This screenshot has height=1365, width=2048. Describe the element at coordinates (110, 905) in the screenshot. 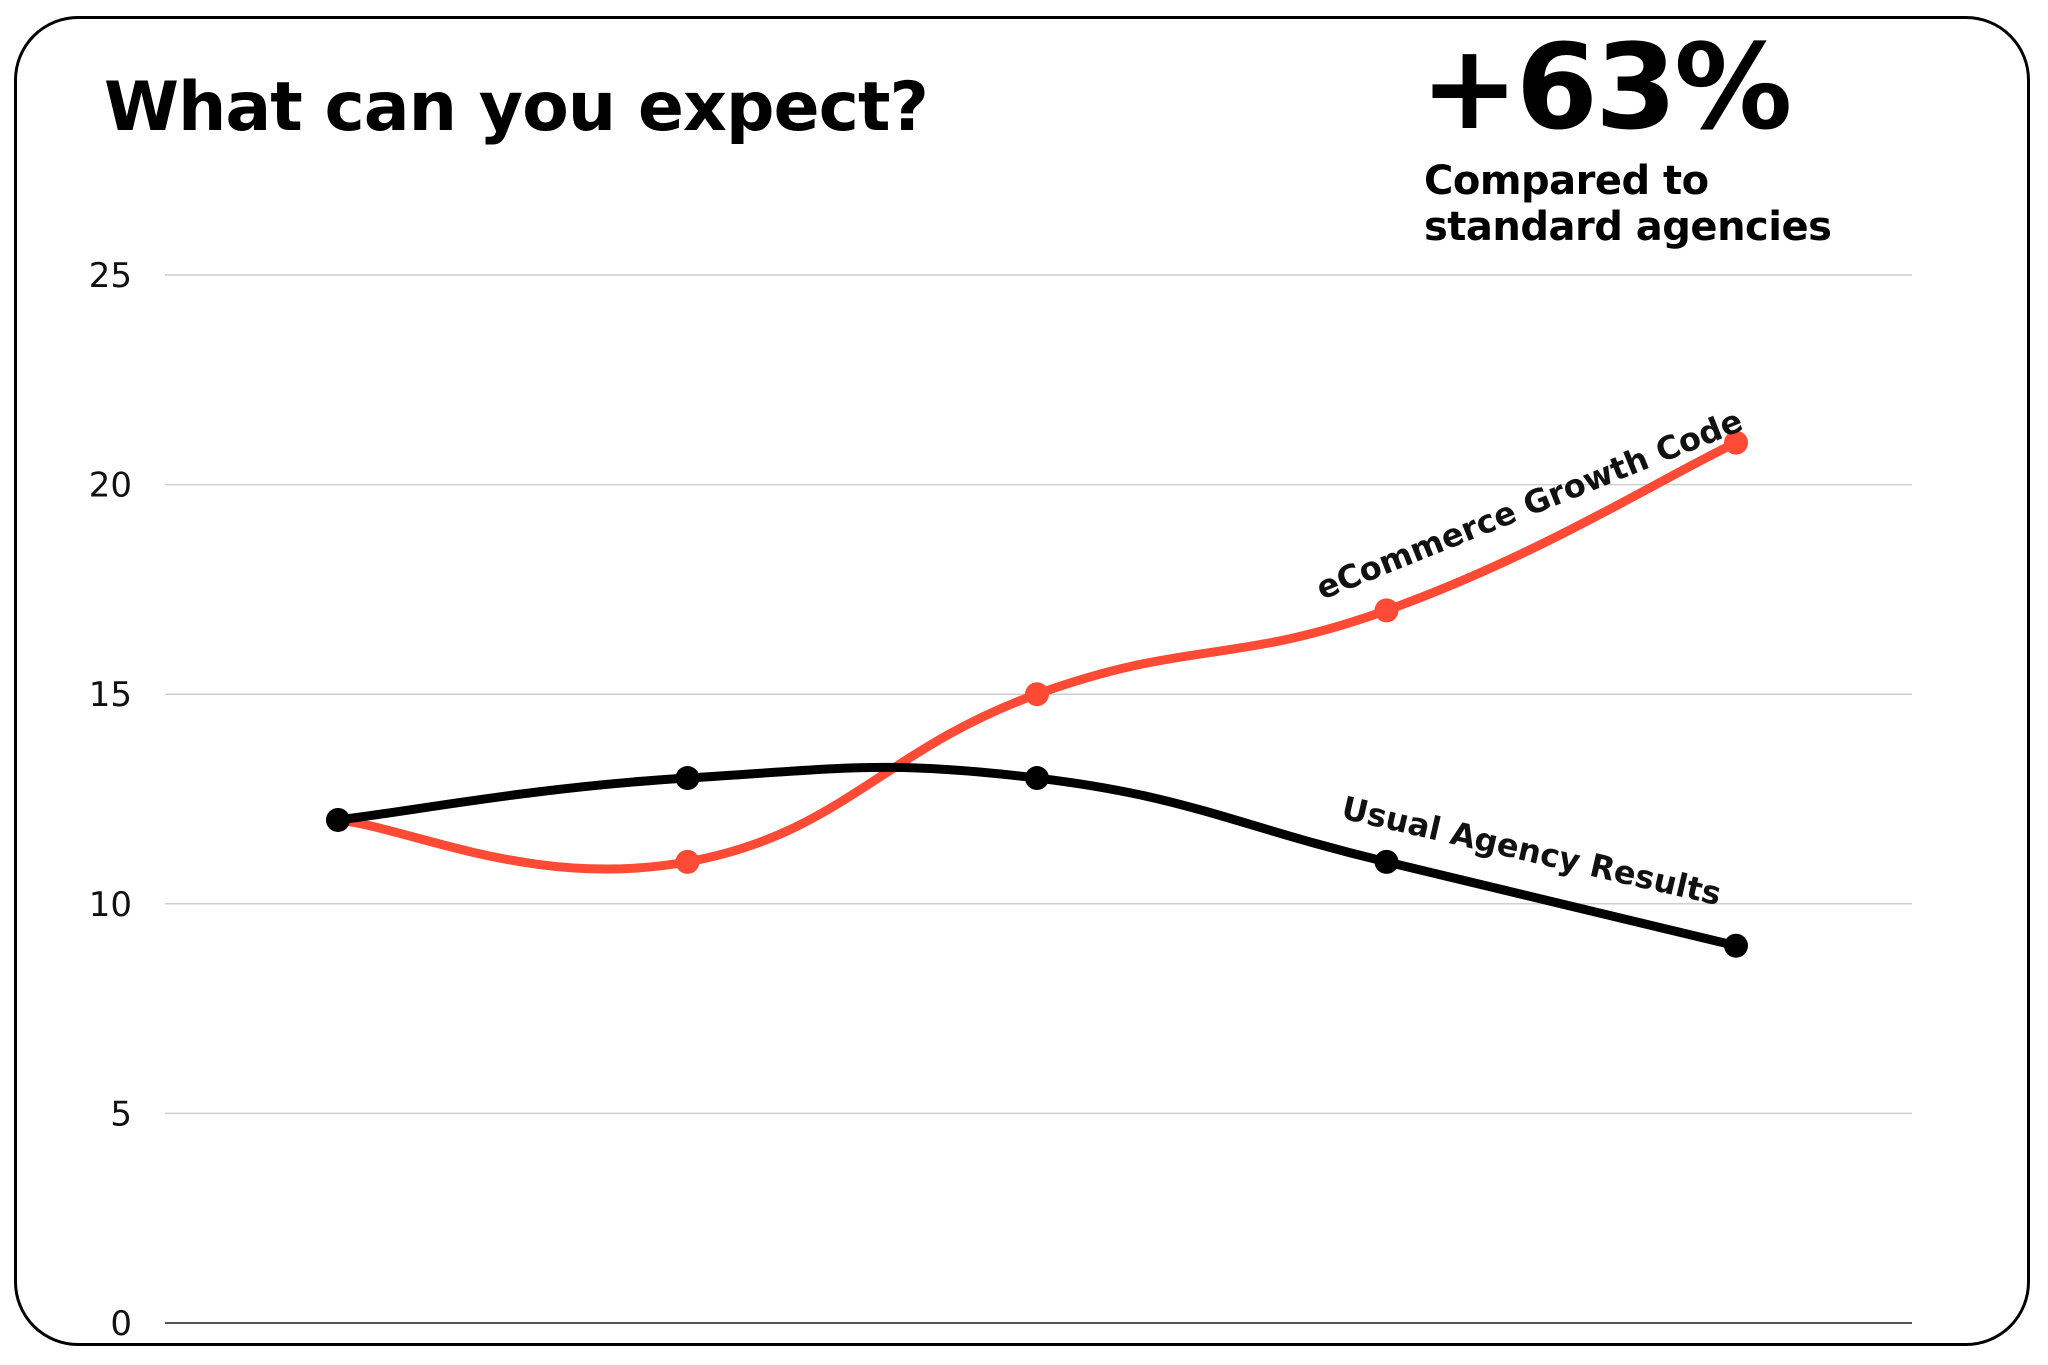

I see `y-tick-label-10: 10` at that location.